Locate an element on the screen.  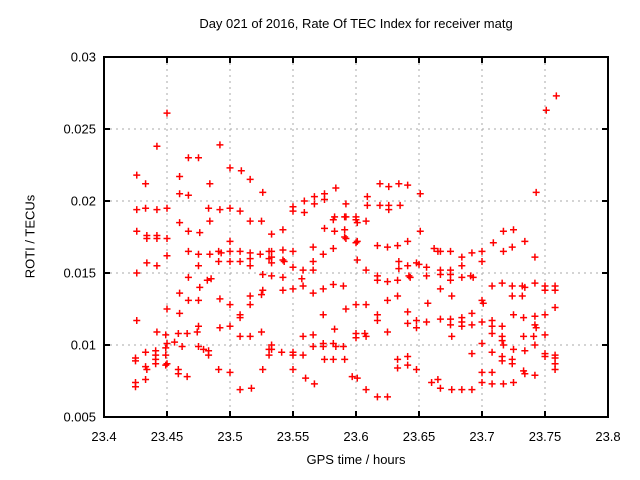
x-tick-label: 23.45 is located at coordinates (167, 436).